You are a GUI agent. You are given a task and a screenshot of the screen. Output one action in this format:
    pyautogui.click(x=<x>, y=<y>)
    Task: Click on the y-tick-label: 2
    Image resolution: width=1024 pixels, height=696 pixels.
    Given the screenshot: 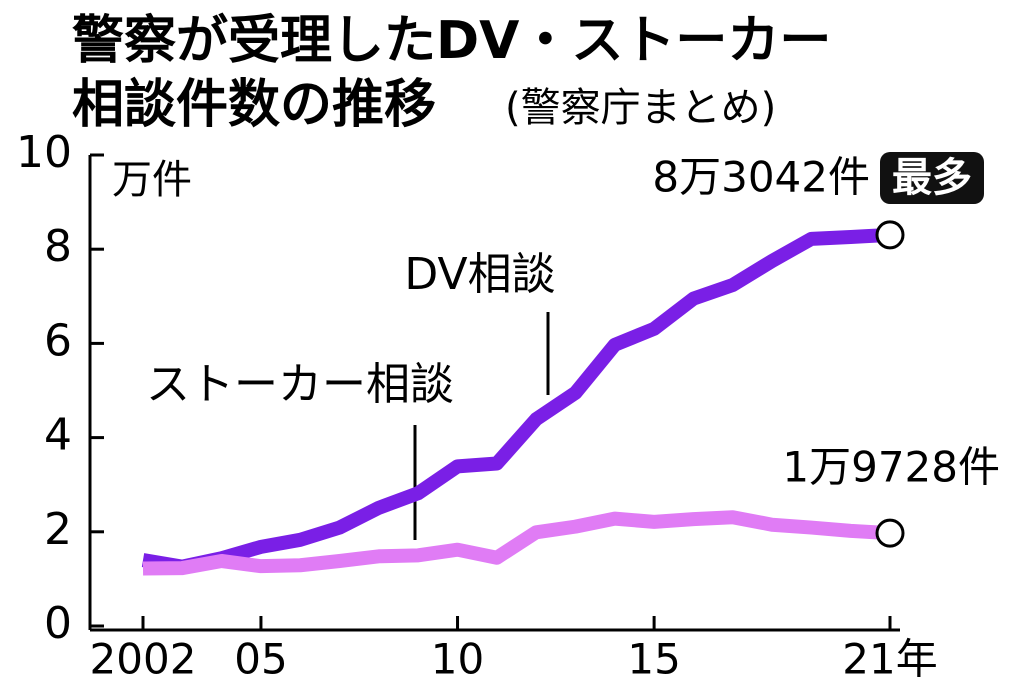 What is the action you would take?
    pyautogui.click(x=58, y=529)
    